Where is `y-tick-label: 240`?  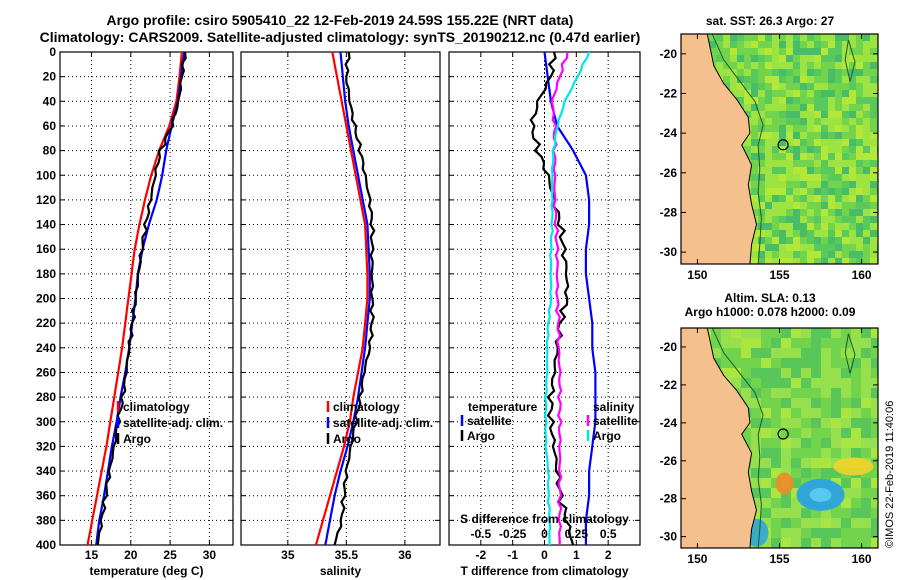 y-tick-label: 240 is located at coordinates (46, 348).